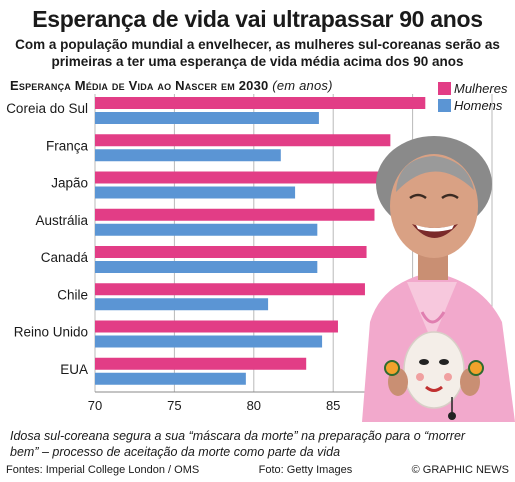  I want to click on category-label: EUA, so click(74, 369).